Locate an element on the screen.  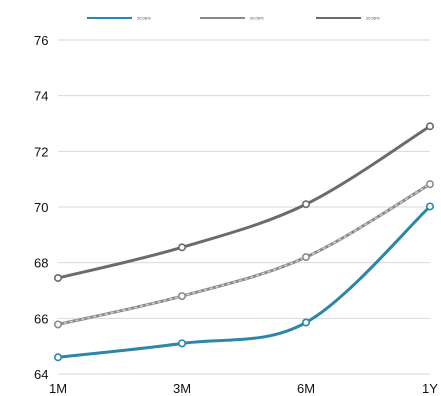
y-axis-ticks: 64 66 68 70 72 74 76 is located at coordinates (41, 207).